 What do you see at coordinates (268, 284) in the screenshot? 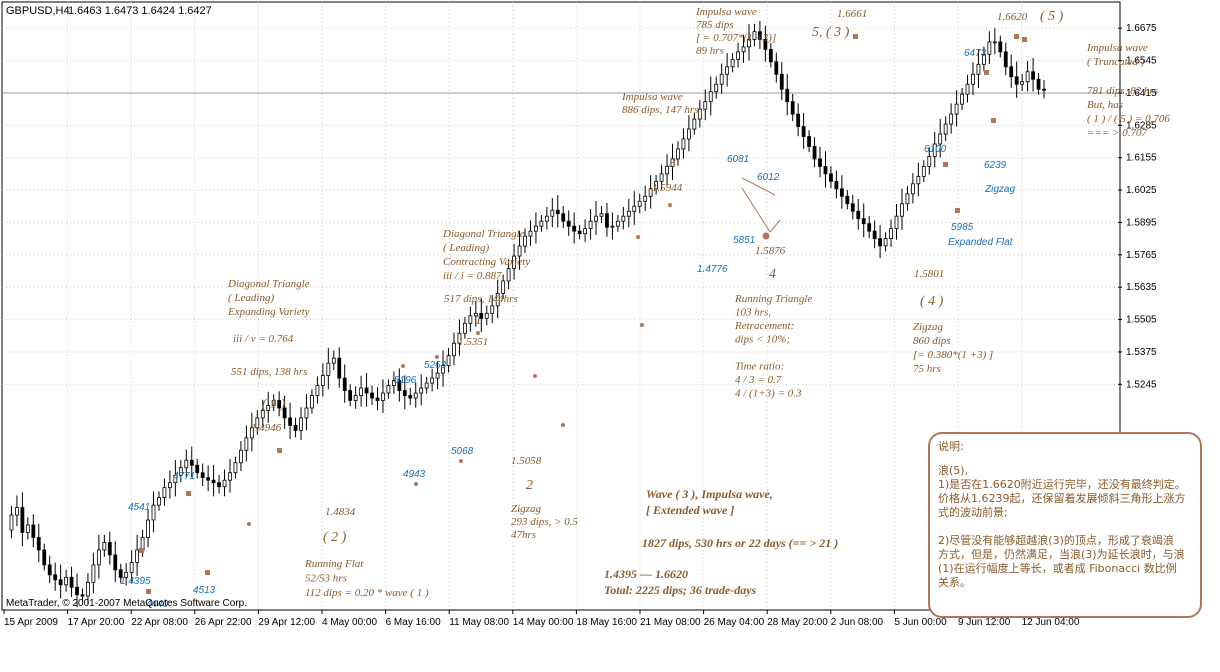
I see `annotation-line: Diagonal Triangle` at bounding box center [268, 284].